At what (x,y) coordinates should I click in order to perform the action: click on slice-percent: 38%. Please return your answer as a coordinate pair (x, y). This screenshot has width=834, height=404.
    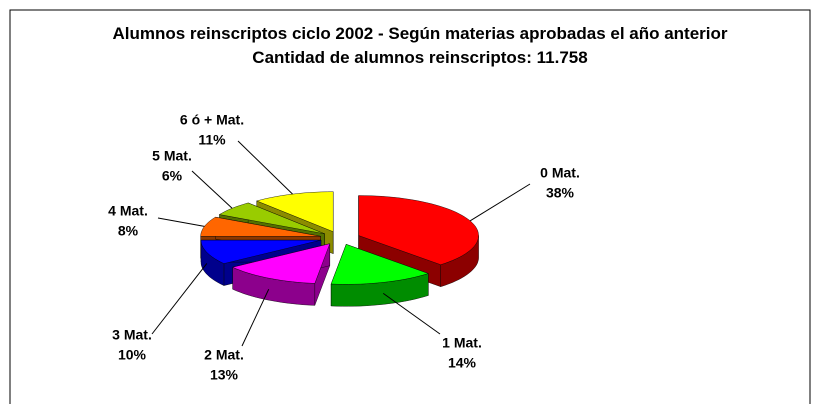
    Looking at the image, I should click on (560, 193).